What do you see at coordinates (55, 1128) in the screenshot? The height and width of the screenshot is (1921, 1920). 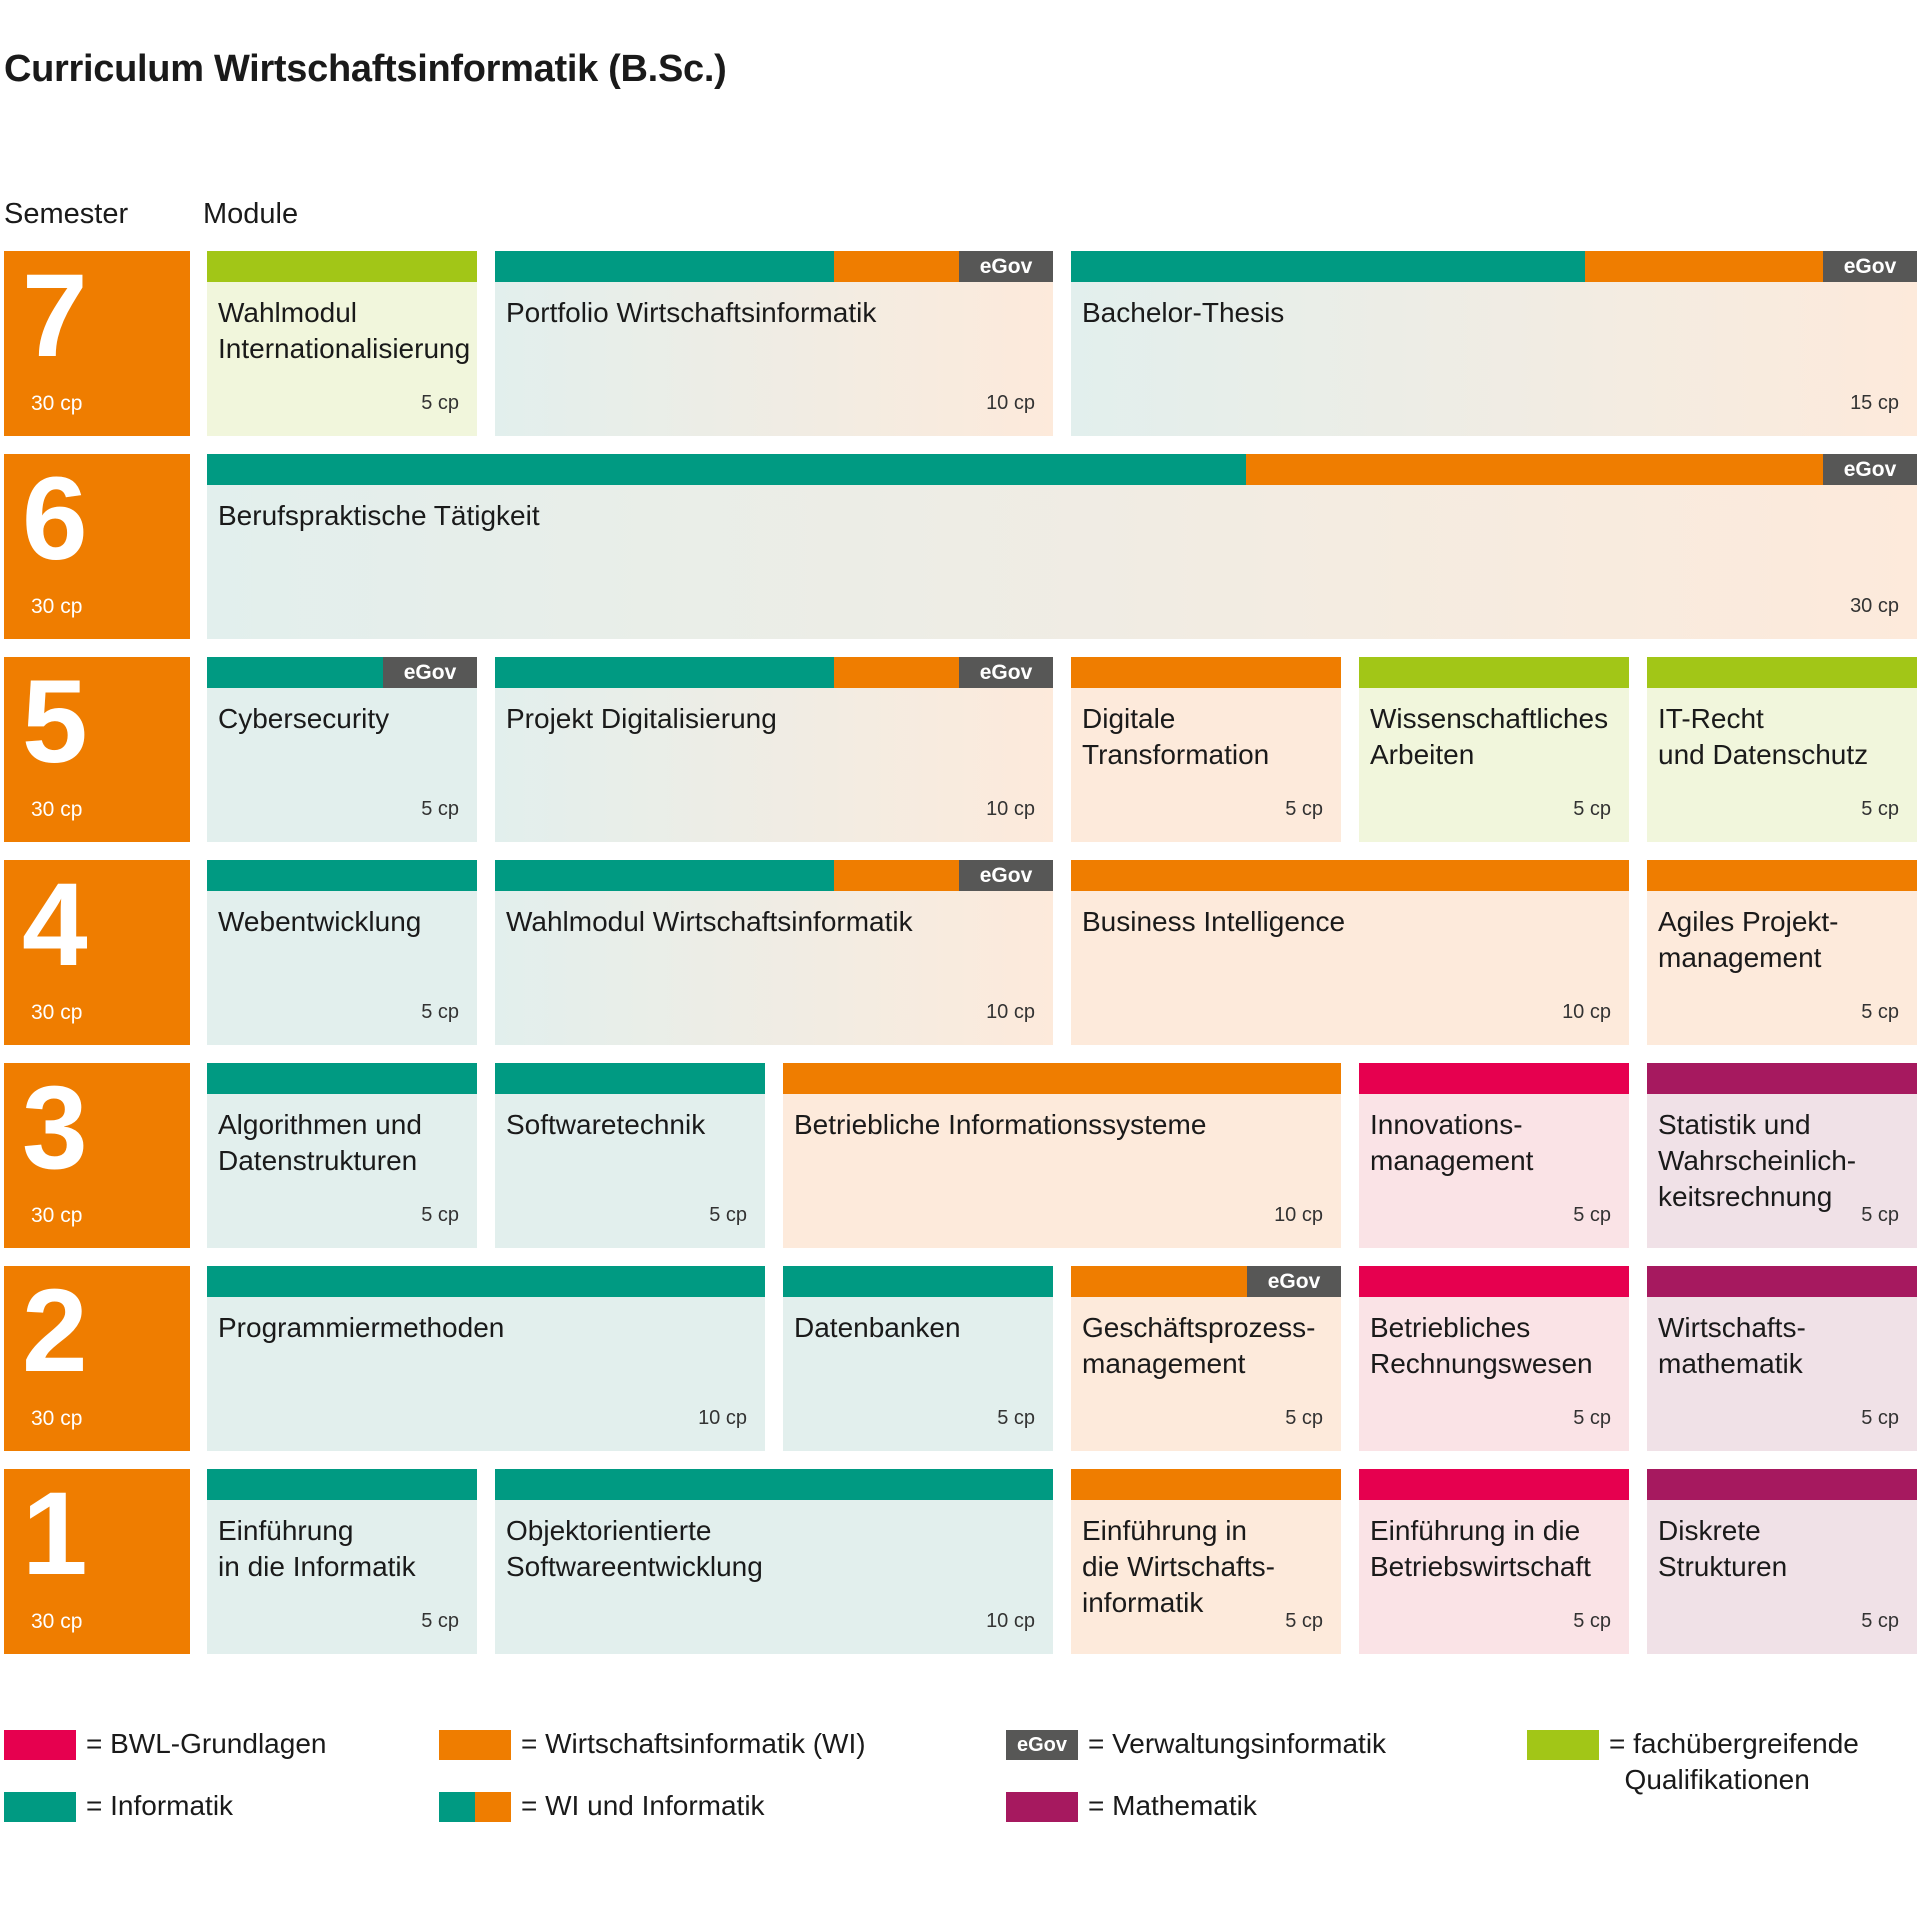 I see `semester-number: 3` at bounding box center [55, 1128].